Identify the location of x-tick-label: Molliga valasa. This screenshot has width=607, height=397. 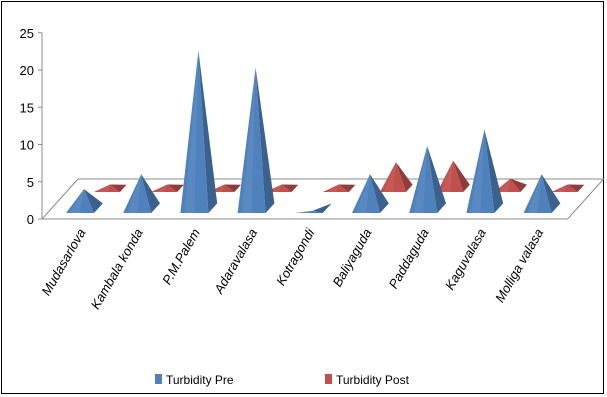
(519, 265).